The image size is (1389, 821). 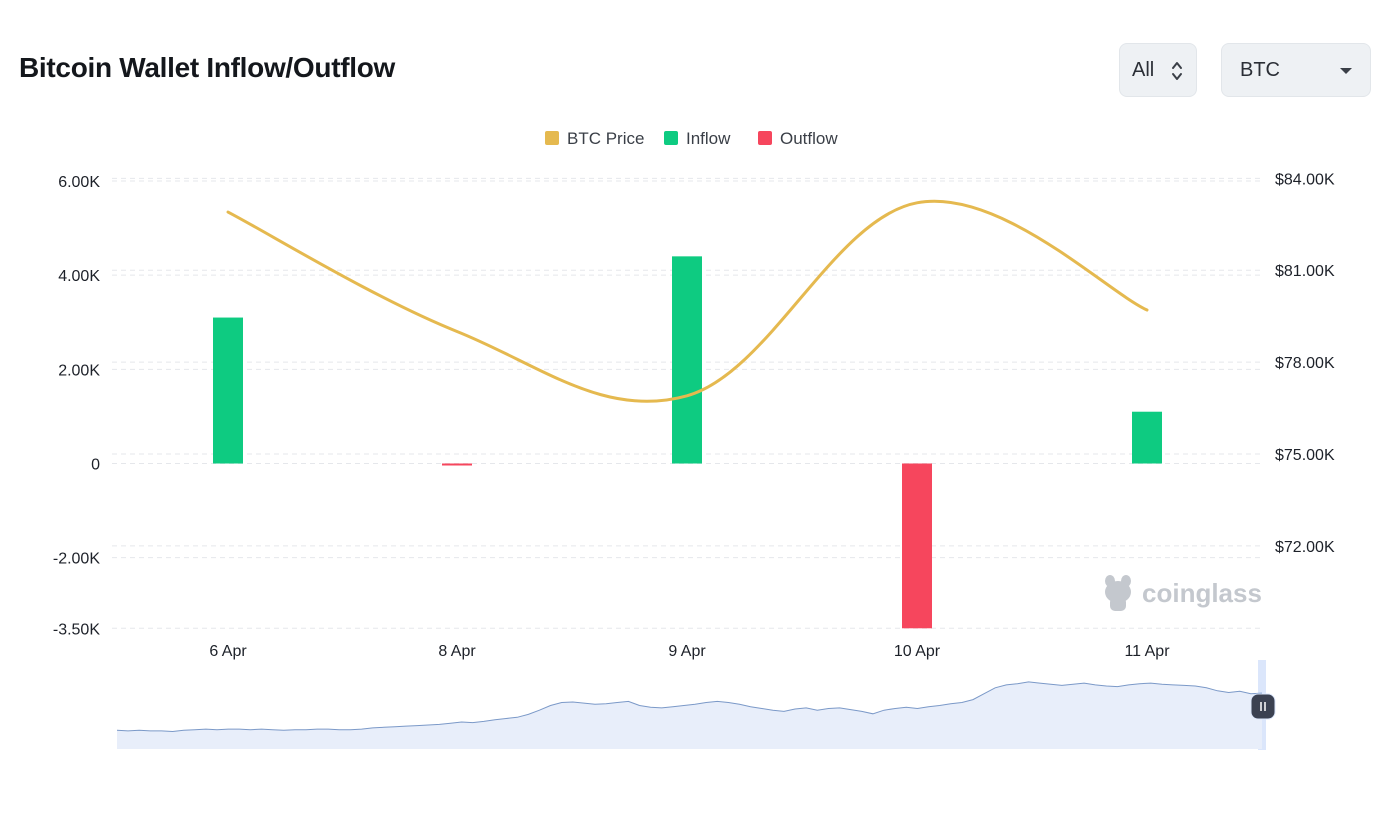 What do you see at coordinates (1177, 71) in the screenshot?
I see `updown-chevron-icon` at bounding box center [1177, 71].